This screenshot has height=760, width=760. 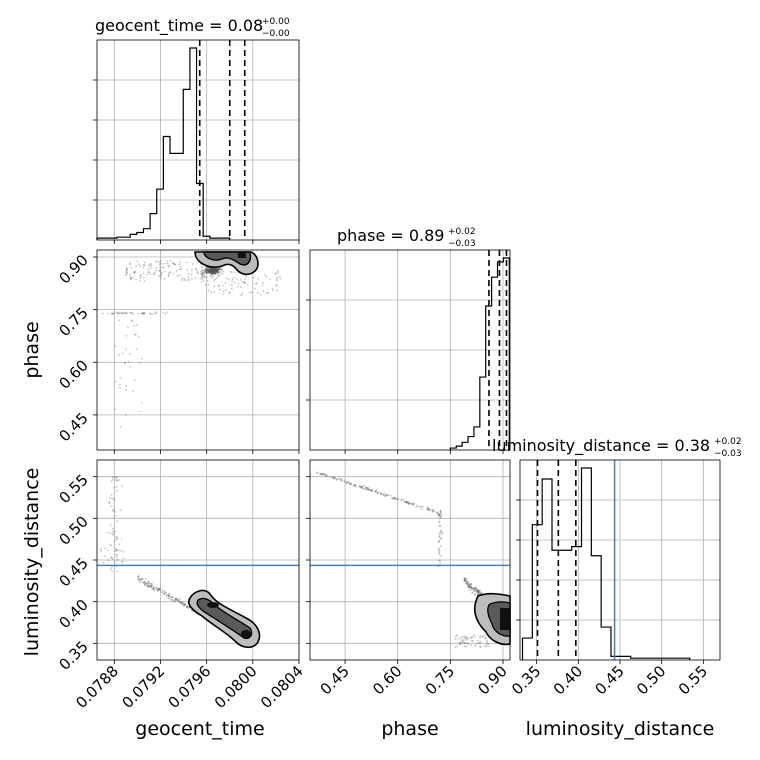 I want to click on y-ticks-geocent-time-hist, so click(x=95, y=140).